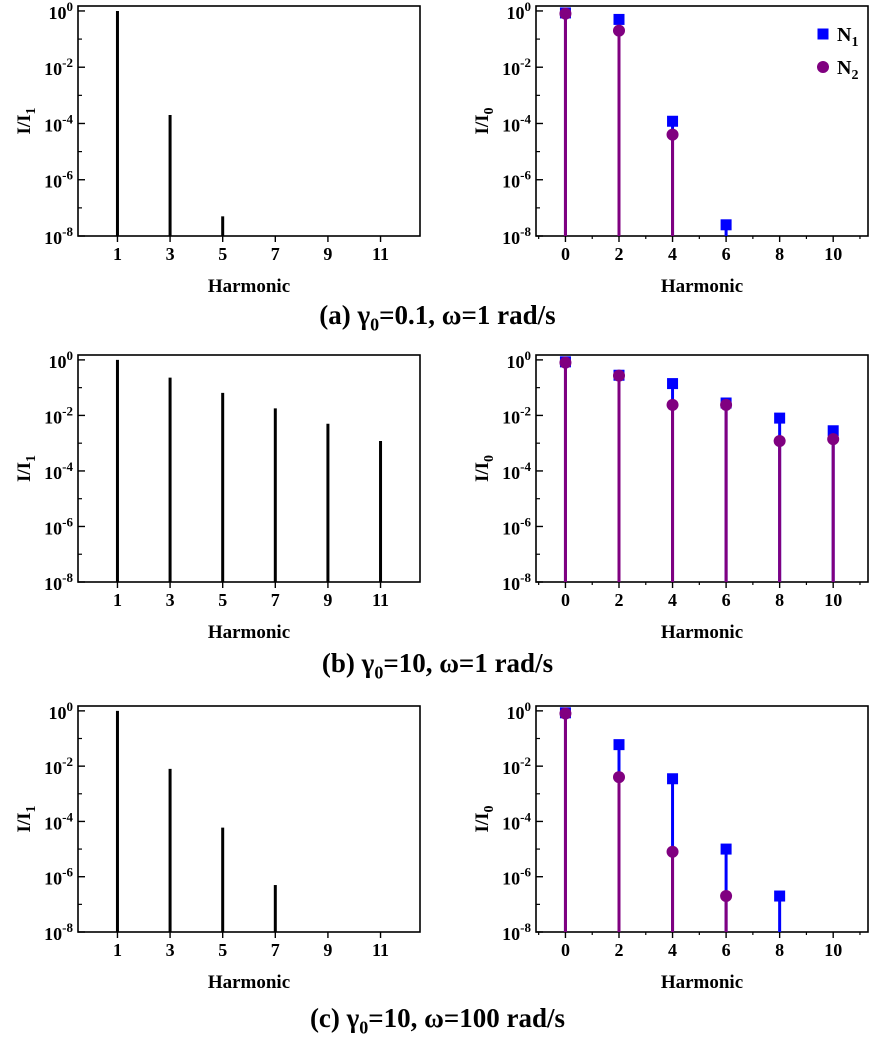  I want to click on x-tick-label: 1, so click(117, 600).